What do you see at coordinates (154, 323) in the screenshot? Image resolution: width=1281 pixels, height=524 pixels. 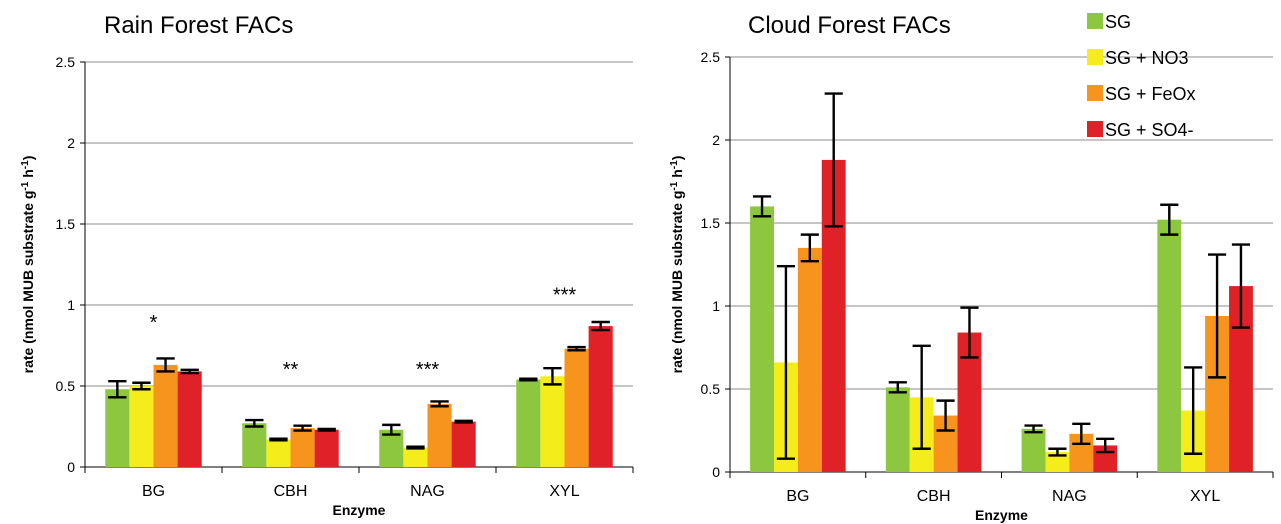 I see `significance-label: *` at bounding box center [154, 323].